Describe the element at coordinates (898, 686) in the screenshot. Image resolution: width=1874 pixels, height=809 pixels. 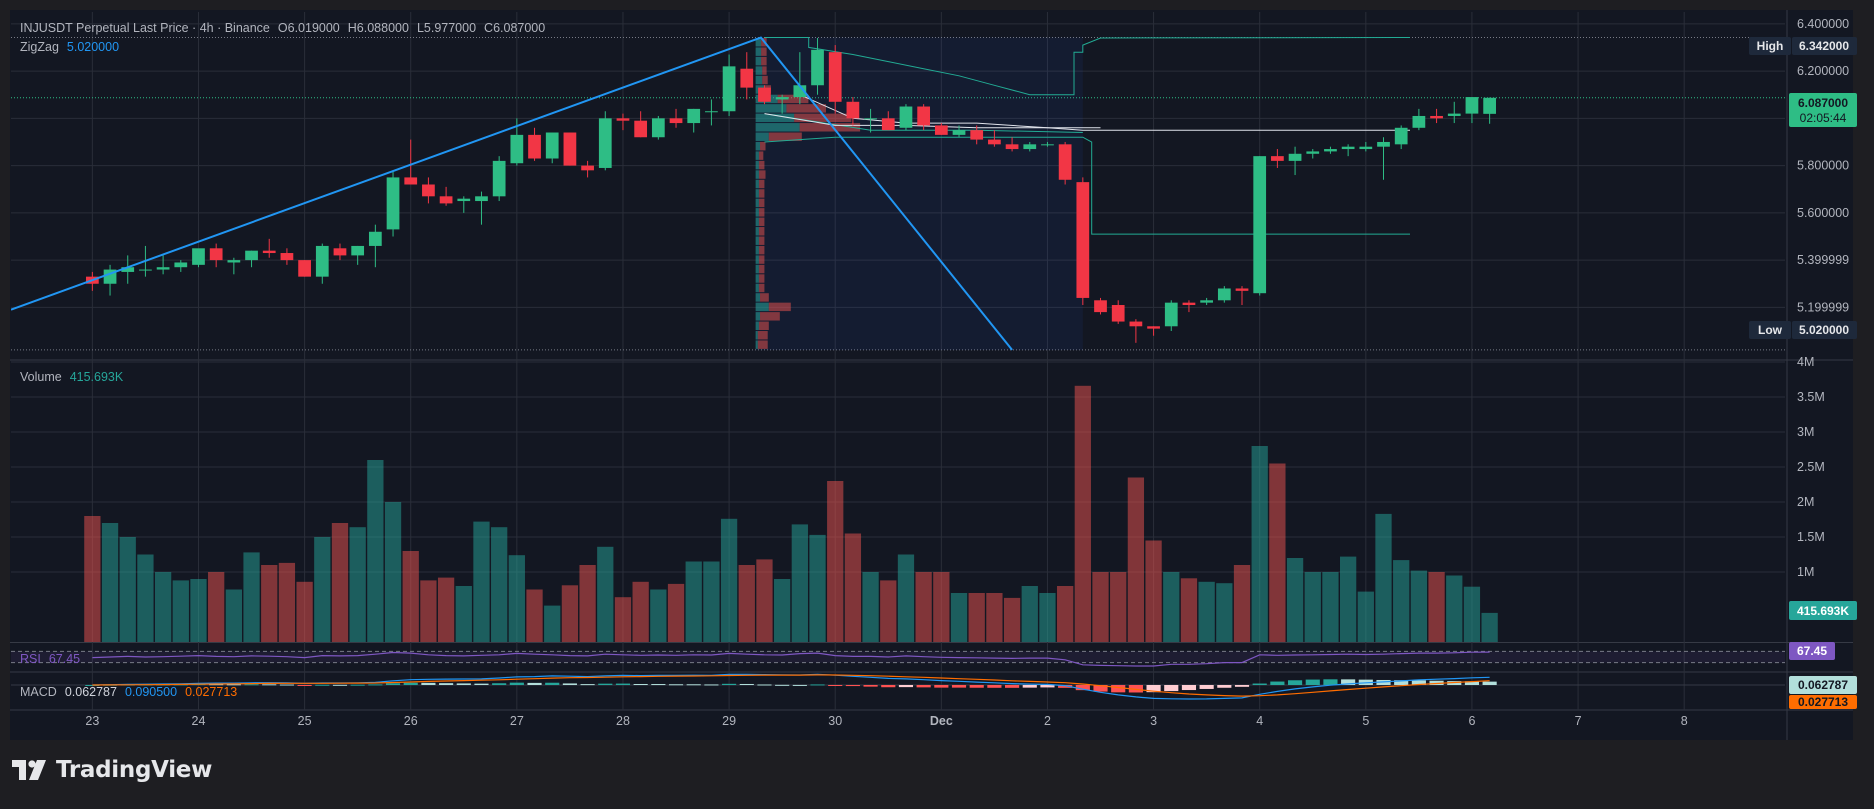
I see `macd-pane` at that location.